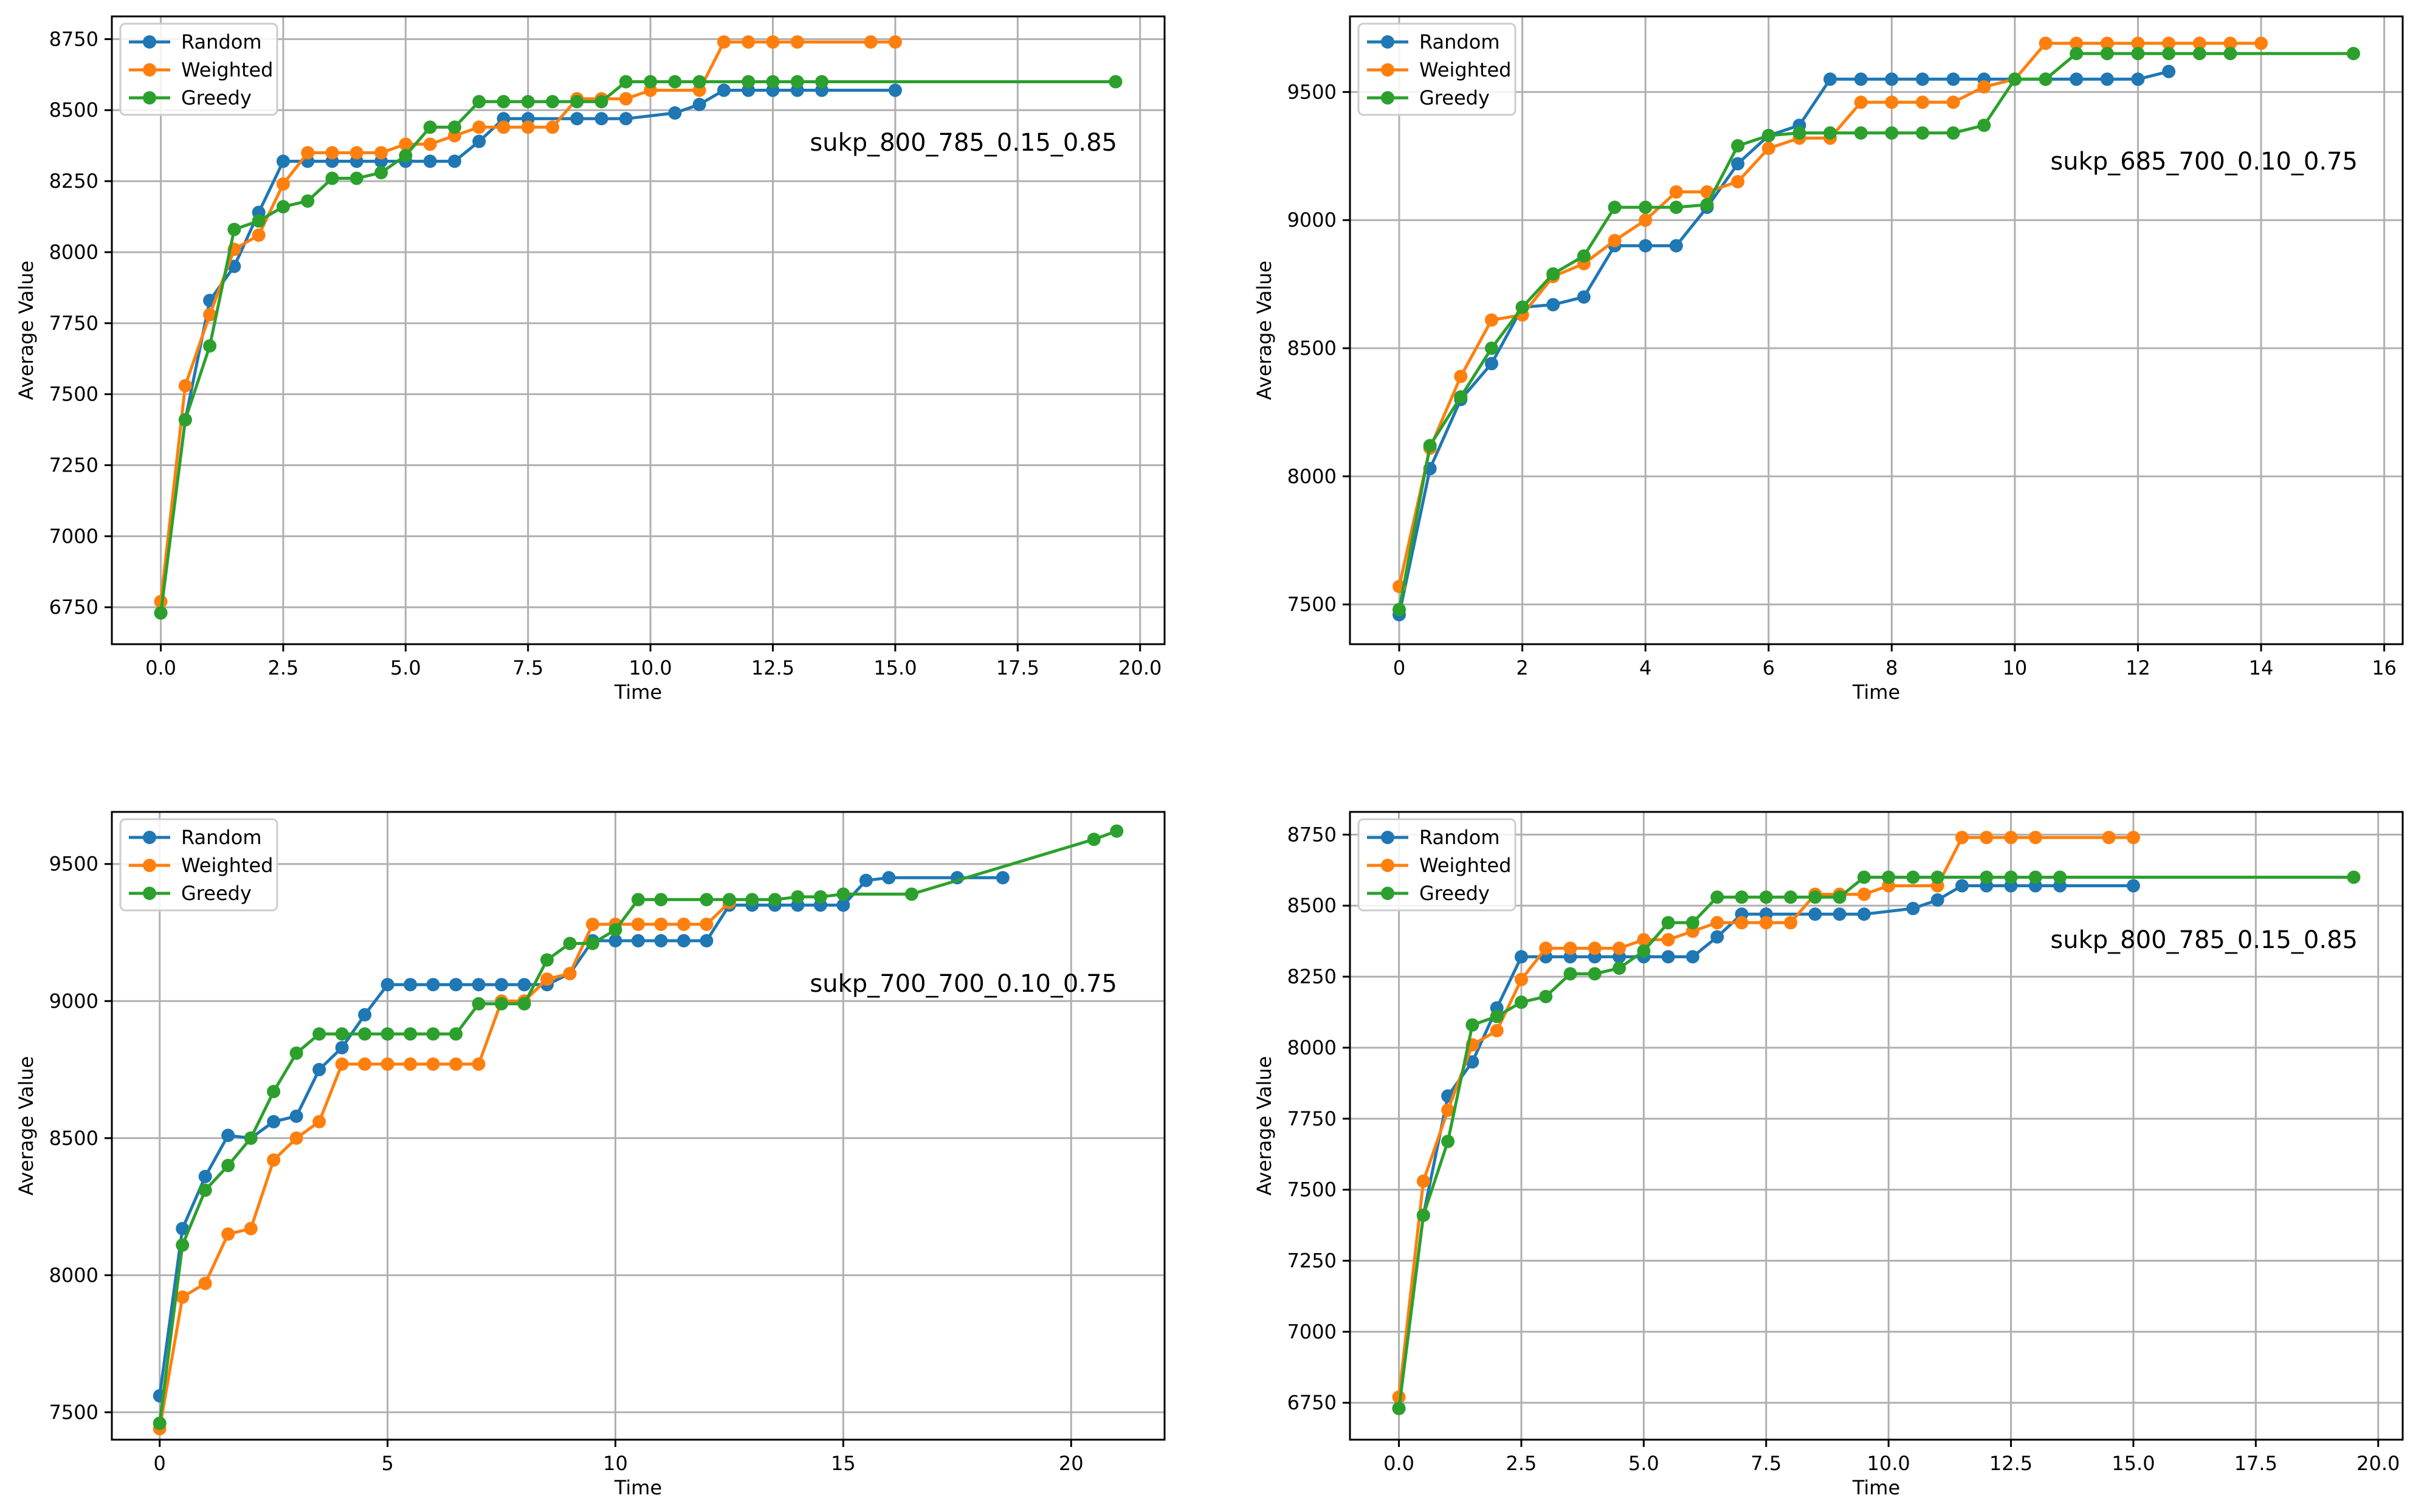 This screenshot has height=1512, width=2427. Describe the element at coordinates (1018, 667) in the screenshot. I see `x-tick-label: 17.5` at that location.